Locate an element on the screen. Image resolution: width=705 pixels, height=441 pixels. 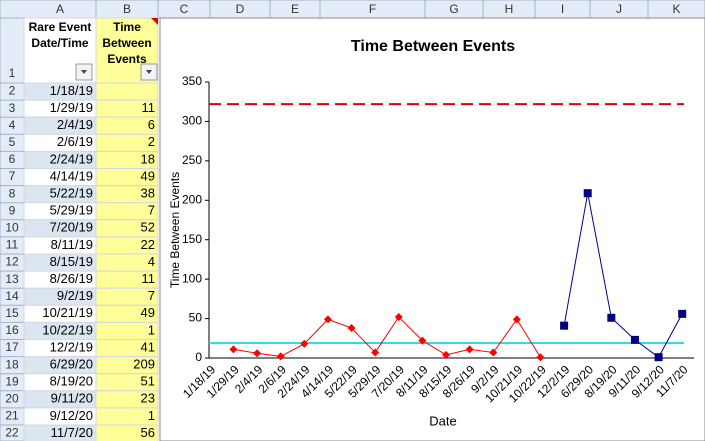
column-header: A is located at coordinates (60, 9).